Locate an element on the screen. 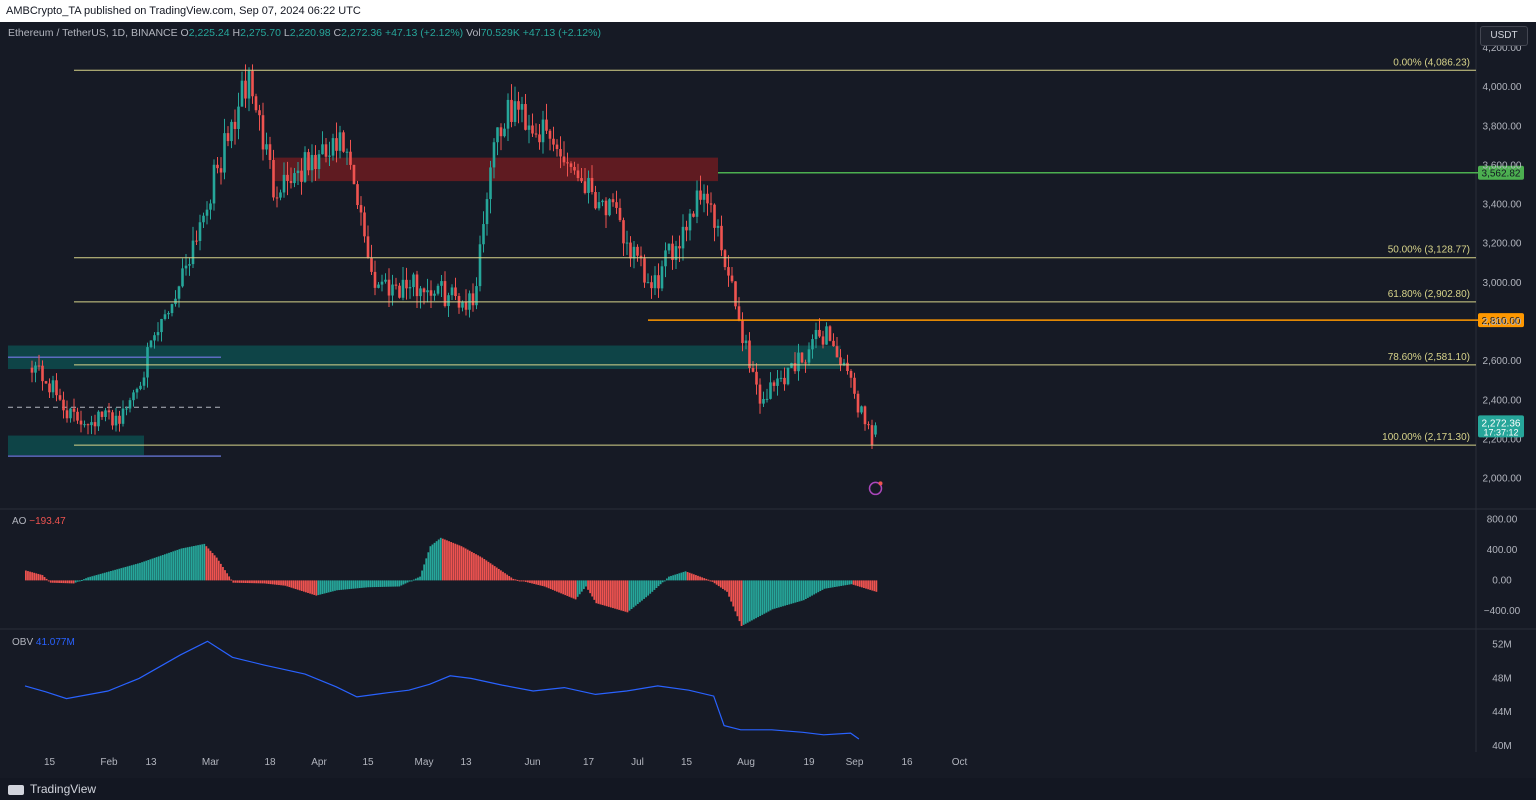 The image size is (1536, 800). ao-value: −193.47 is located at coordinates (47, 521).